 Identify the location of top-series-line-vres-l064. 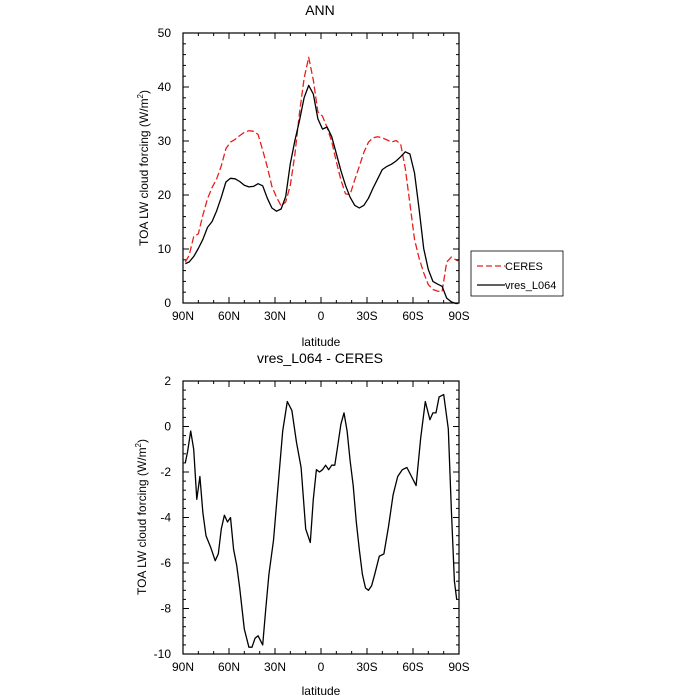
(322, 194).